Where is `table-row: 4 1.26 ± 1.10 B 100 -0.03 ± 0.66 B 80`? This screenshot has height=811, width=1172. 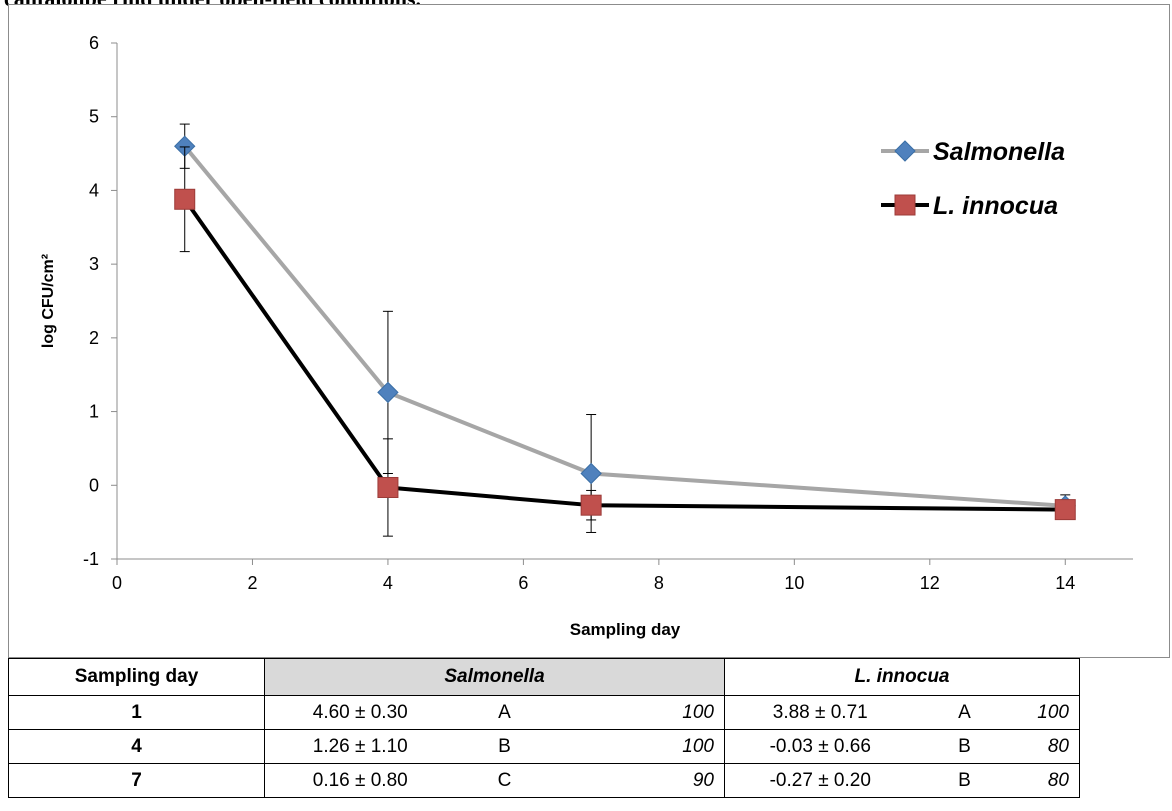
table-row: 4 1.26 ± 1.10 B 100 -0.03 ± 0.66 B 80 is located at coordinates (544, 746).